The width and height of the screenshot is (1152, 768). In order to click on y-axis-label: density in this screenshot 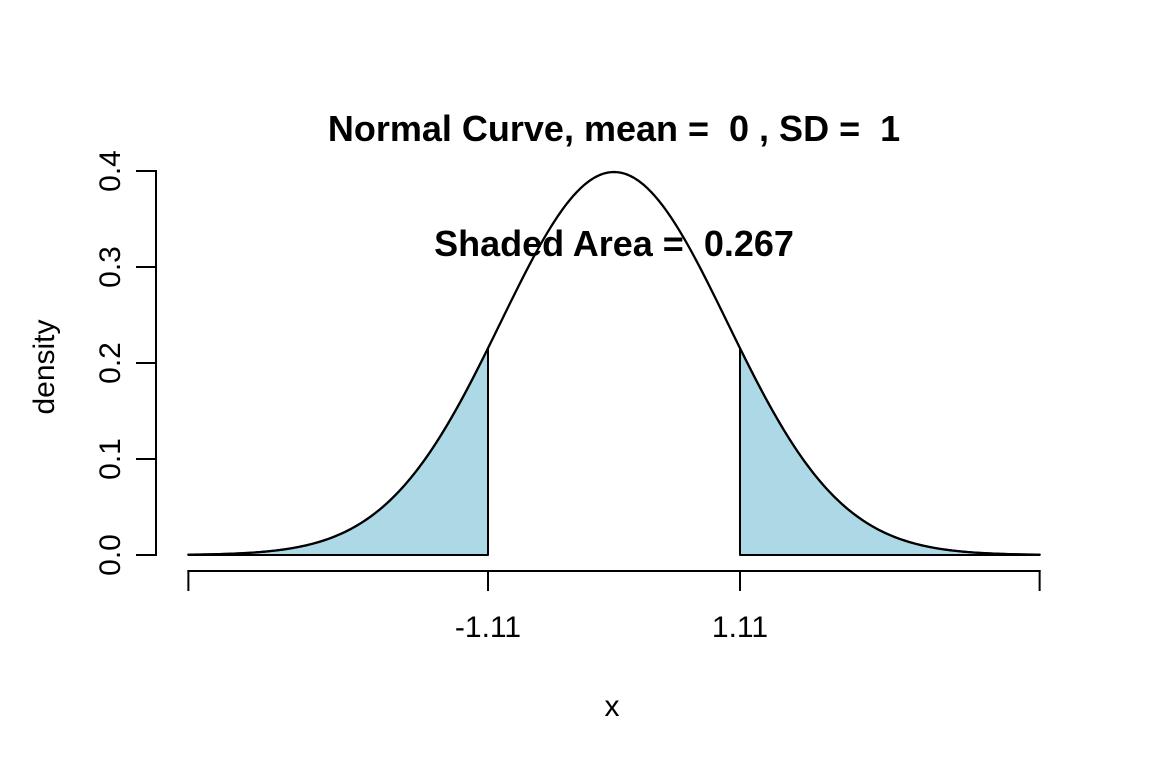, I will do `click(44, 367)`.